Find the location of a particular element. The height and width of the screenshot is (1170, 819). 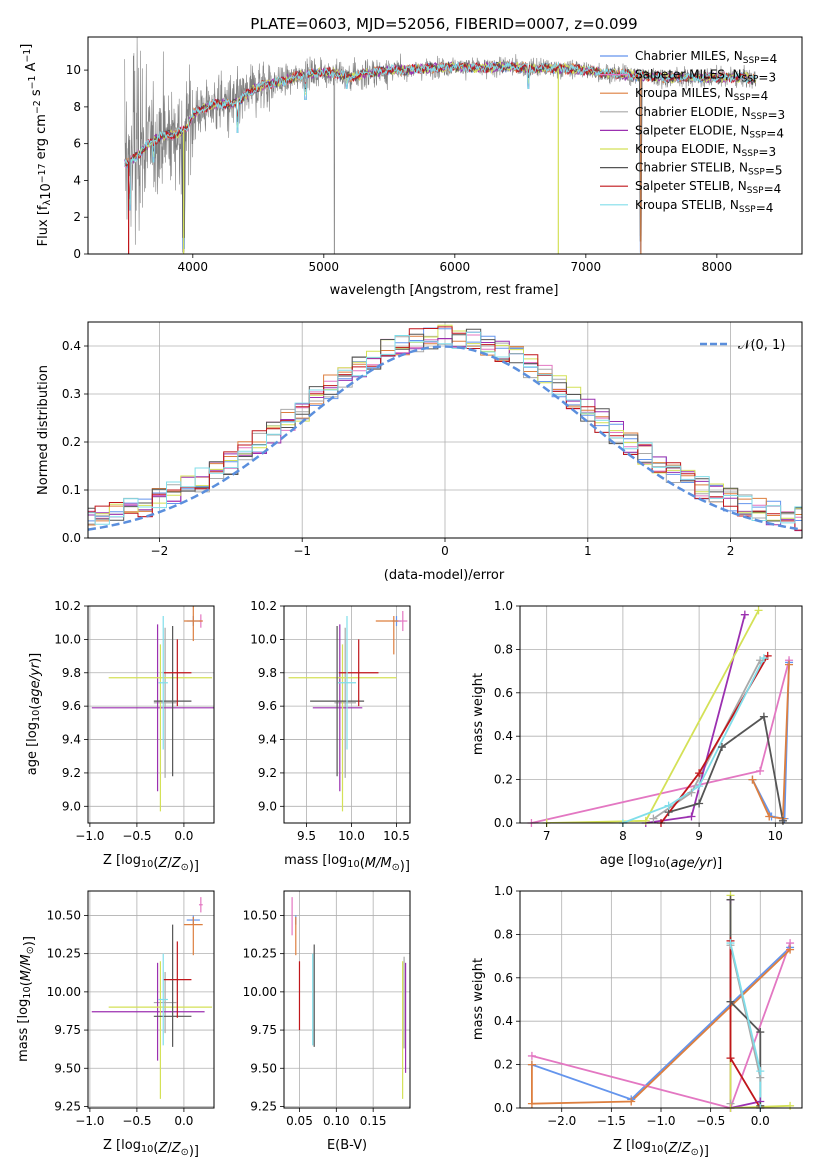

y-tick-label: 0.4 is located at coordinates (503, 736).